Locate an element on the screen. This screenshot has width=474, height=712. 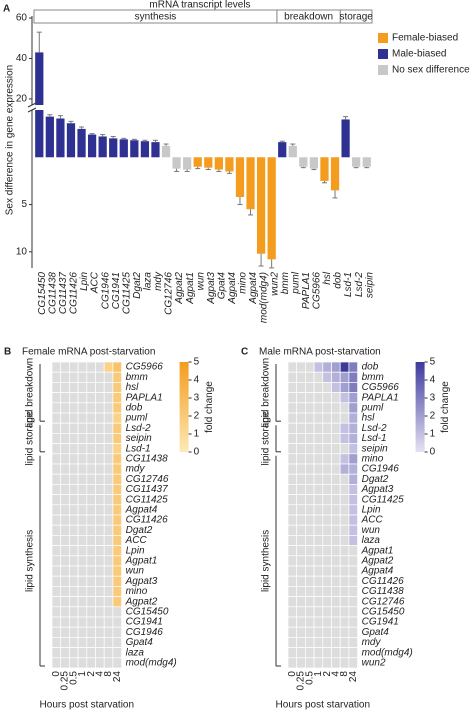
row-label: Lsd-1 is located at coordinates (138, 448).